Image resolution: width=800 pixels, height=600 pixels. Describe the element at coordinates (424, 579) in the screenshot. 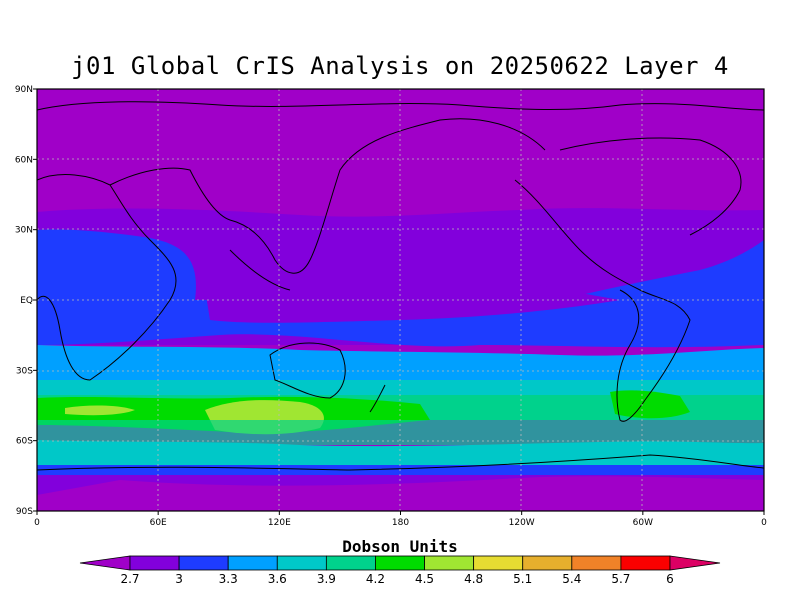

I see `colorbar-tick-label: 4.5` at that location.